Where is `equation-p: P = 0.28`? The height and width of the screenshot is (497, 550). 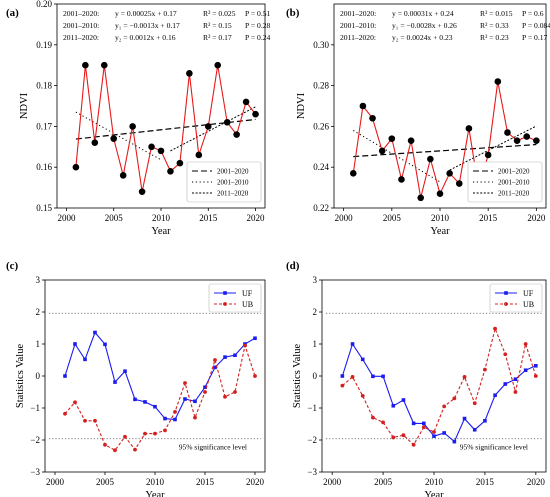 equation-p: P = 0.28 is located at coordinates (258, 25).